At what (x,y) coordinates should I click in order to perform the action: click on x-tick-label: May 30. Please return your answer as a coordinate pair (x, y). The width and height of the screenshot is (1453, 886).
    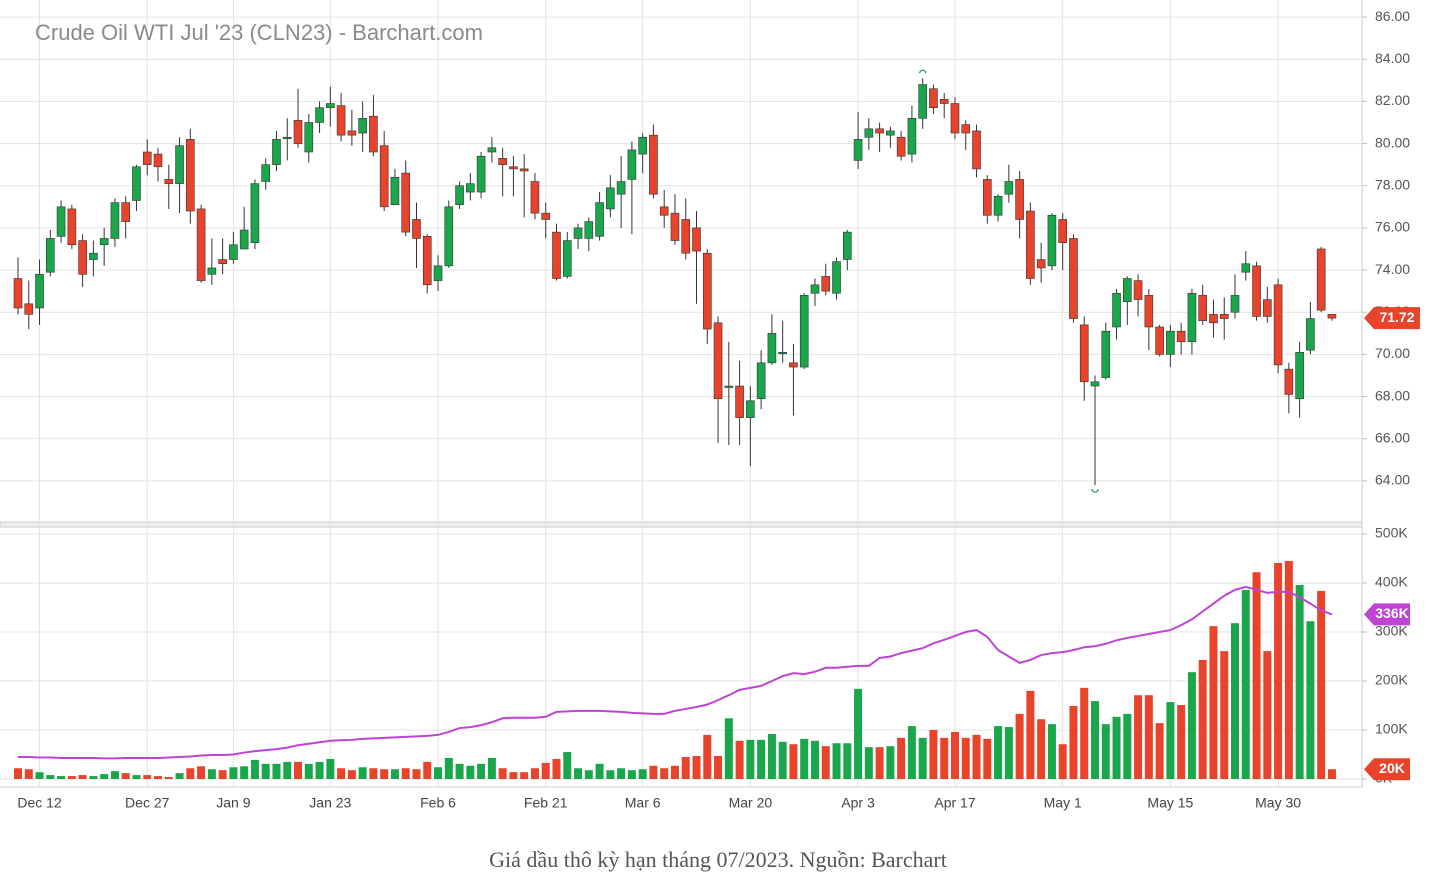
    Looking at the image, I should click on (1278, 803).